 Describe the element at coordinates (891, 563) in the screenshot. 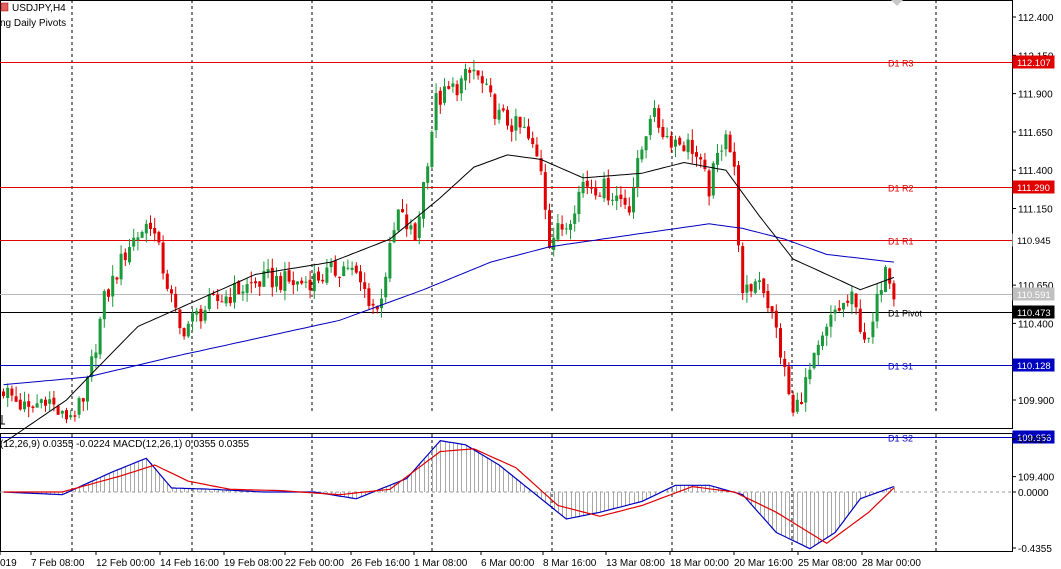

I see `time-tick-label: 28 Mar 00:00` at that location.